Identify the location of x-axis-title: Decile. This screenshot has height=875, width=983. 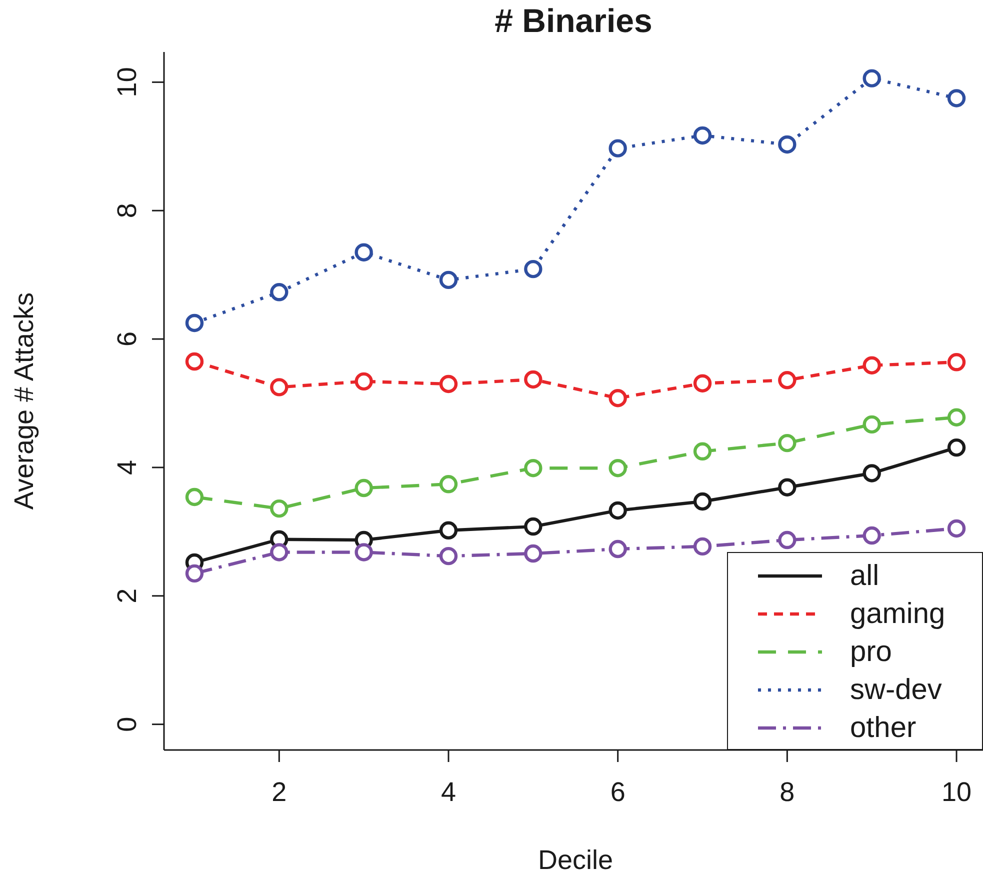
(576, 860).